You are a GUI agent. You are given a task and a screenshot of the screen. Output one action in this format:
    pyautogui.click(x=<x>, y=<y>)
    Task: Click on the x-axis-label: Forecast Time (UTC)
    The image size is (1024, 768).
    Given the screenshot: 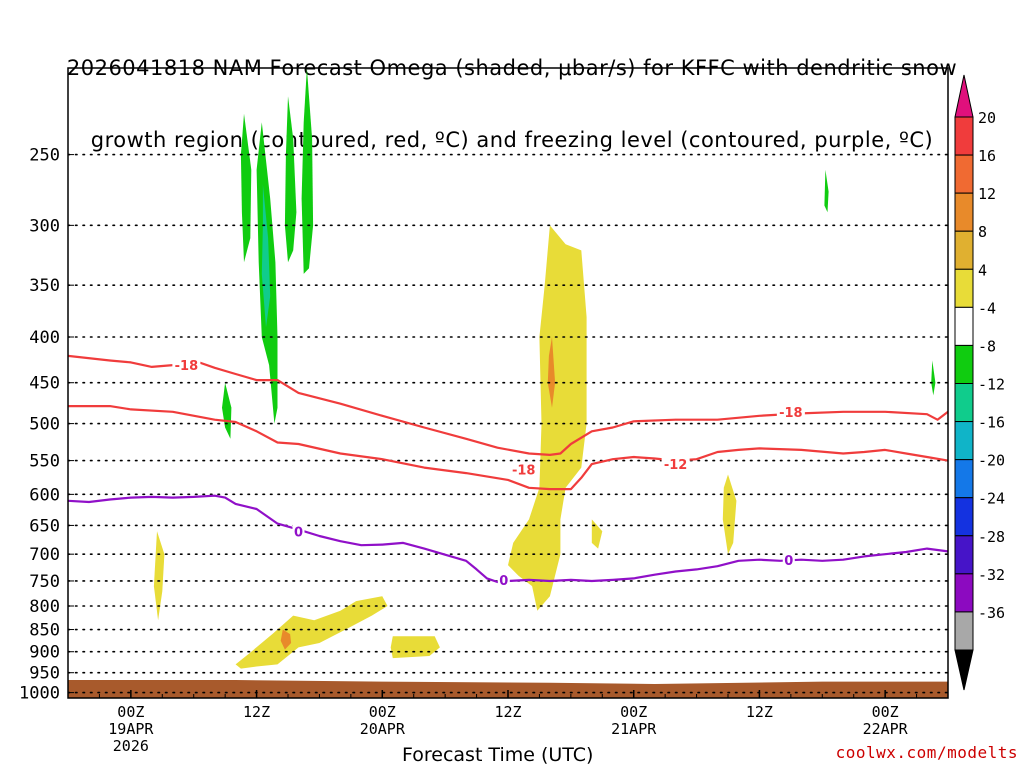 What is the action you would take?
    pyautogui.click(x=498, y=755)
    